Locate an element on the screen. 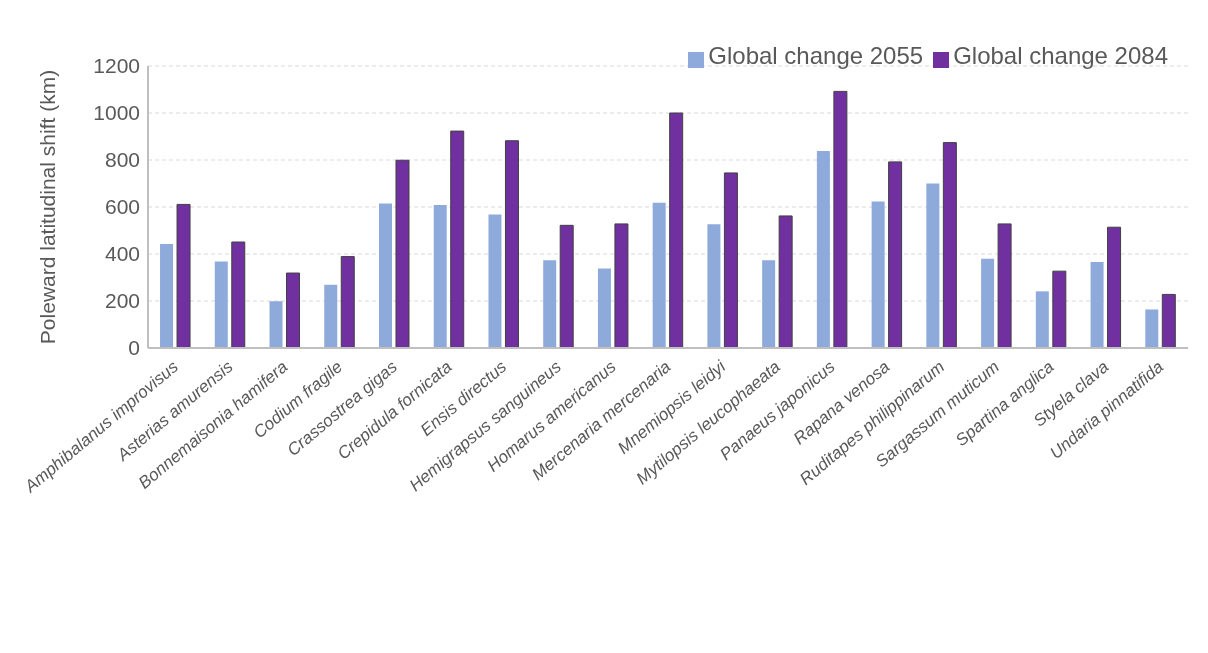  legend-label: Global change 2084 is located at coordinates (1060, 55).